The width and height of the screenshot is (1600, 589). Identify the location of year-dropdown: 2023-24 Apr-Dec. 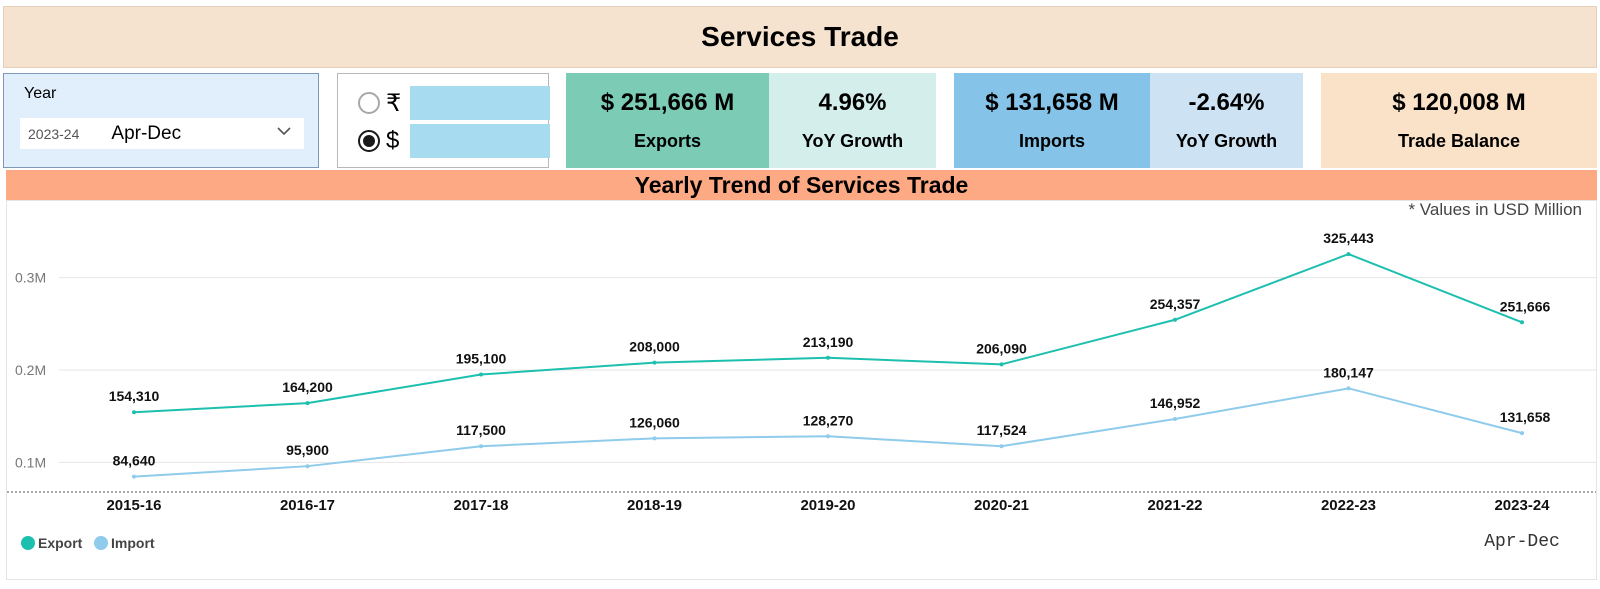
(162, 133).